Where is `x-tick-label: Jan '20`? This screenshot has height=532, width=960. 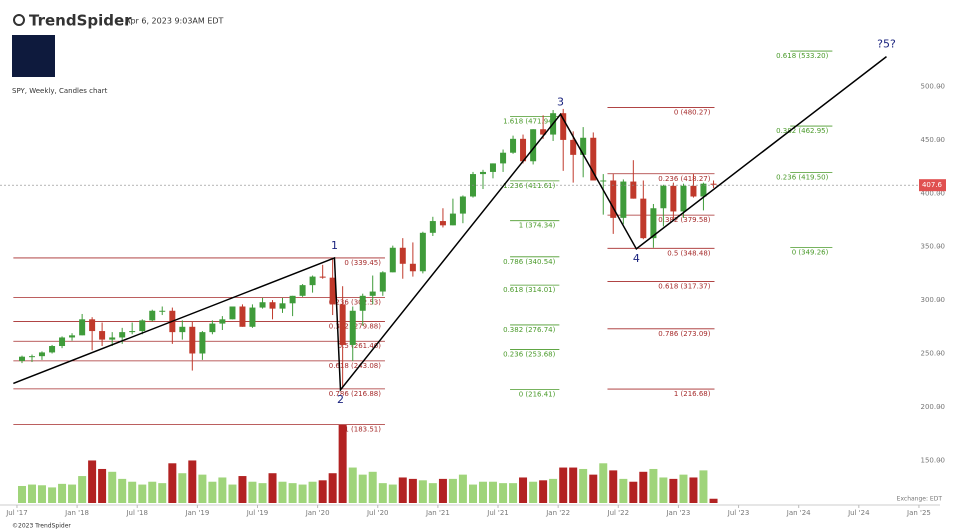 x-tick-label: Jan '20 is located at coordinates (317, 513).